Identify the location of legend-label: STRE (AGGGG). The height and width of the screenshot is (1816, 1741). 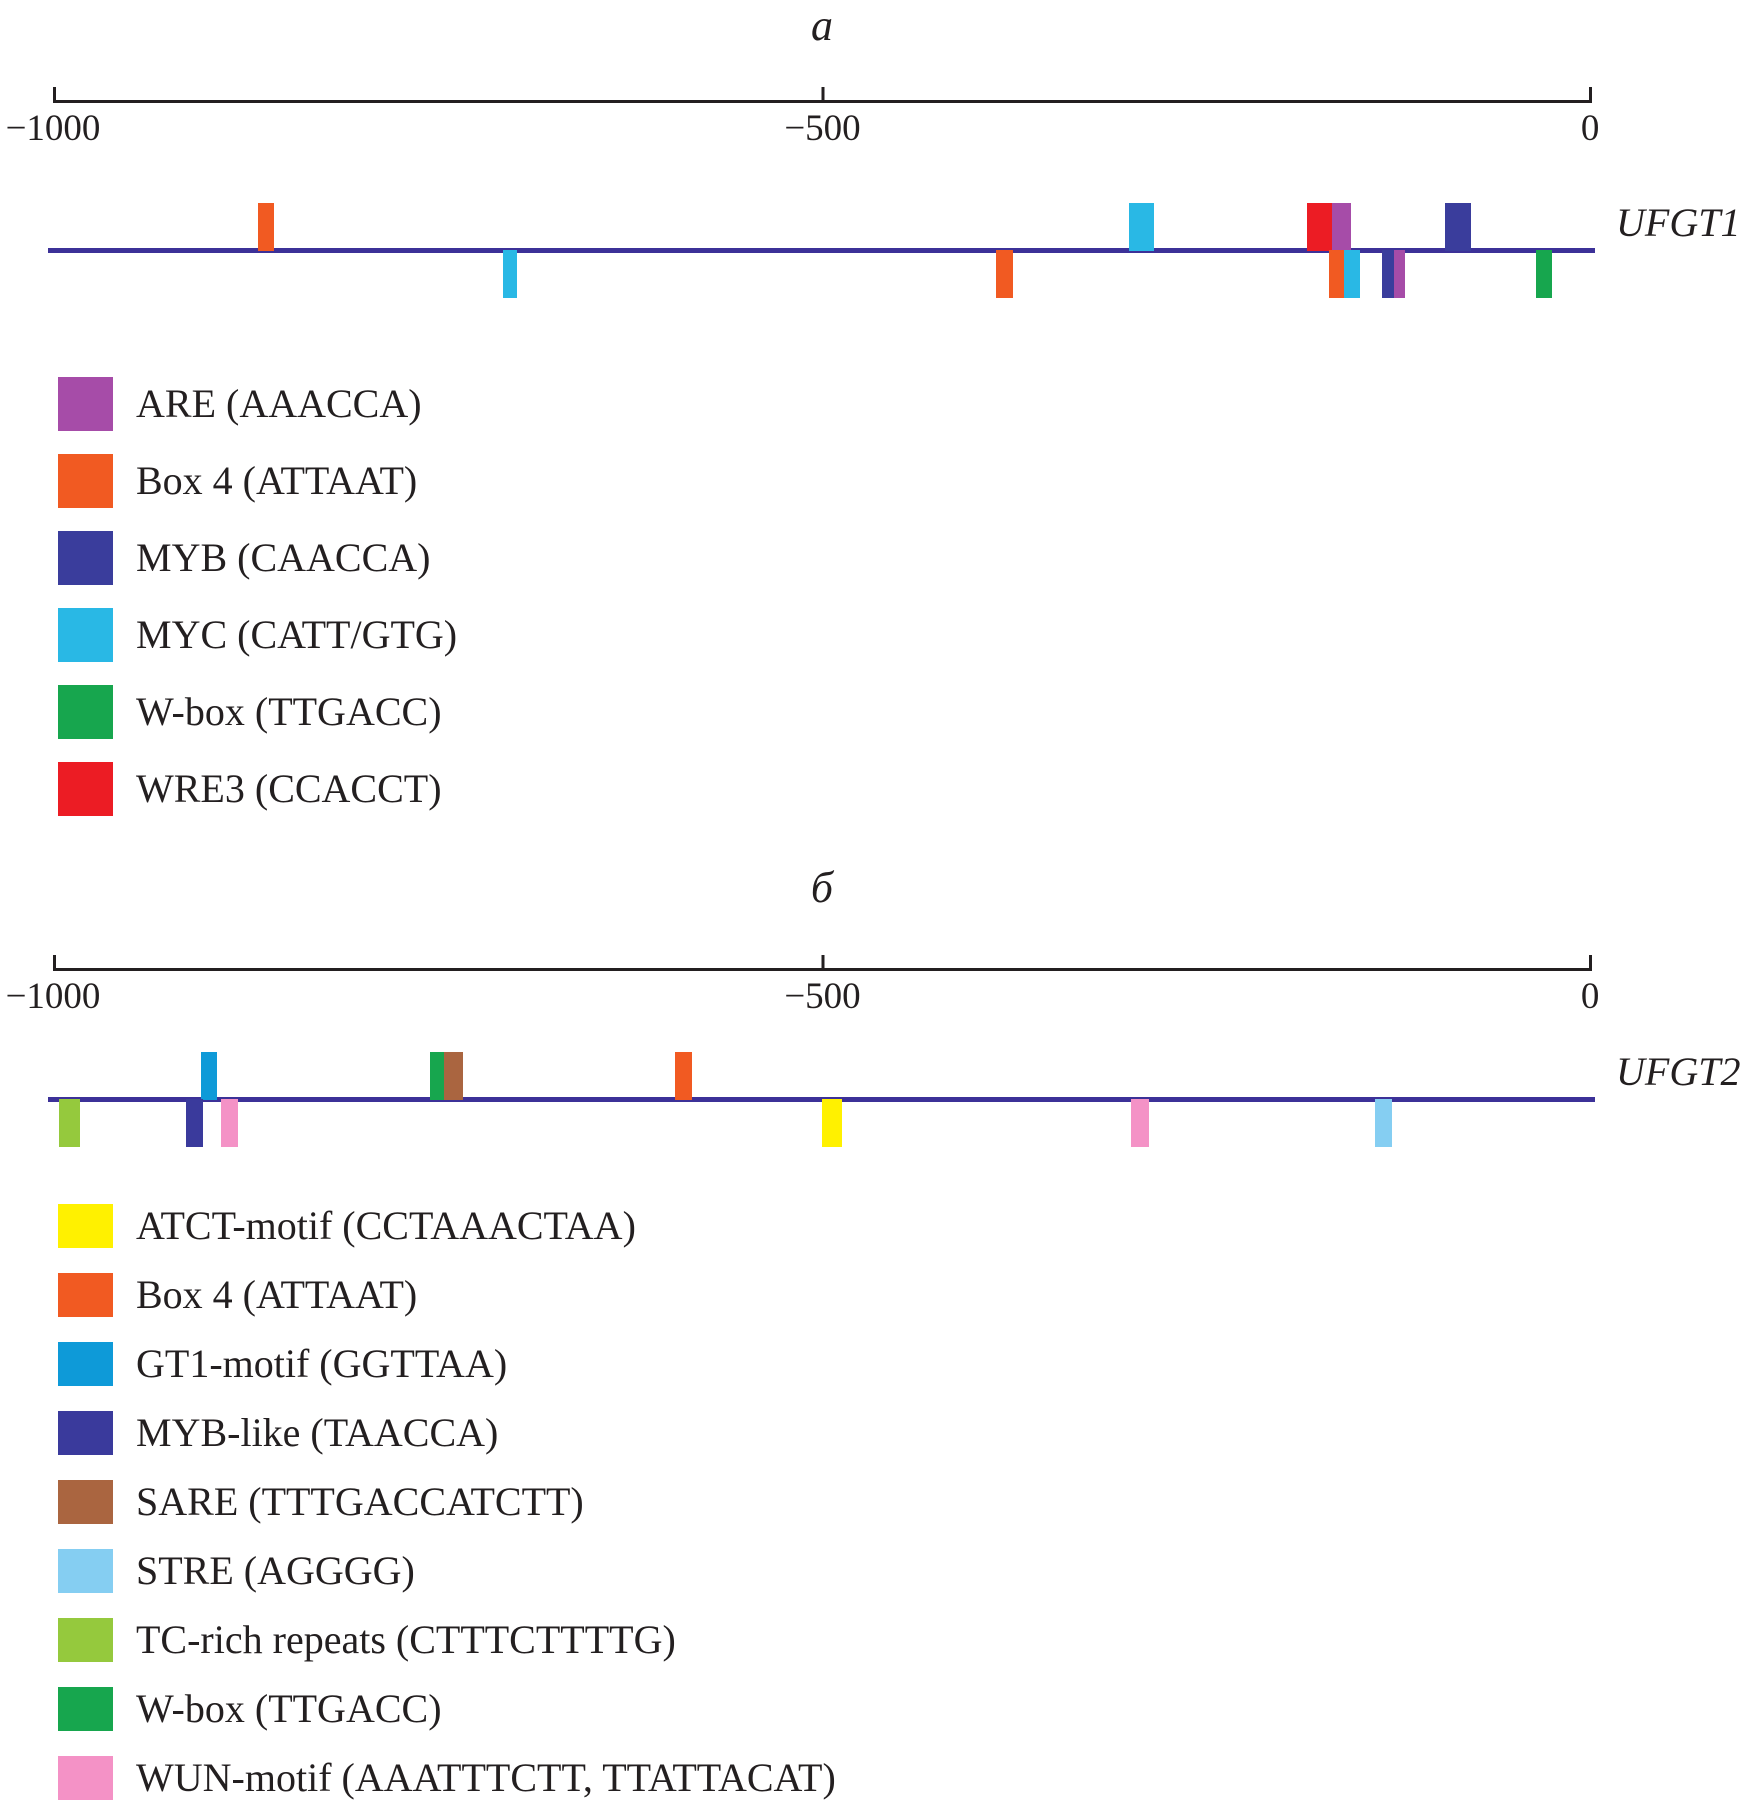
(275, 1570).